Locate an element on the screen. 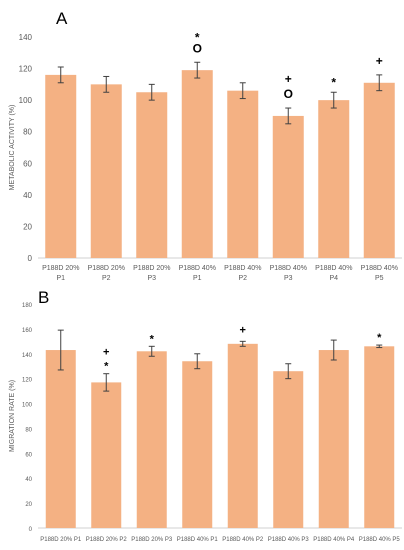 This screenshot has width=404, height=550. x-tick-label: P188D 40% P1 is located at coordinates (198, 540).